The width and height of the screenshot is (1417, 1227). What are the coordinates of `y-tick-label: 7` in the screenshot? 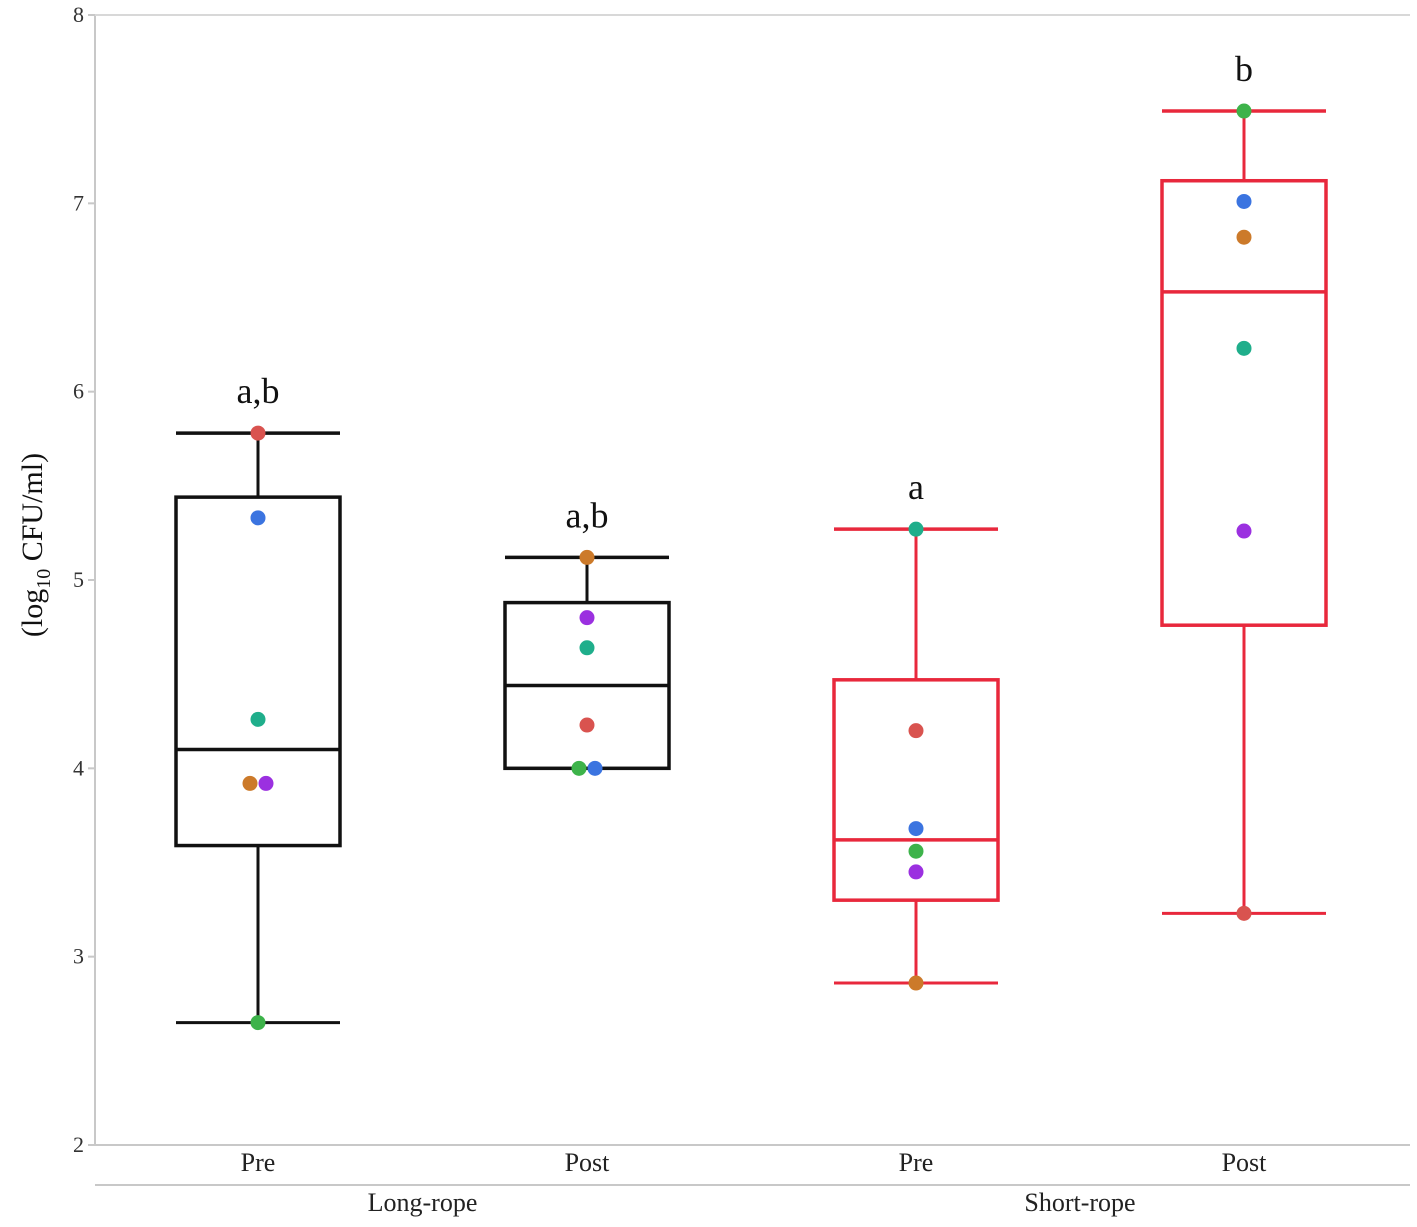 It's located at (78, 202).